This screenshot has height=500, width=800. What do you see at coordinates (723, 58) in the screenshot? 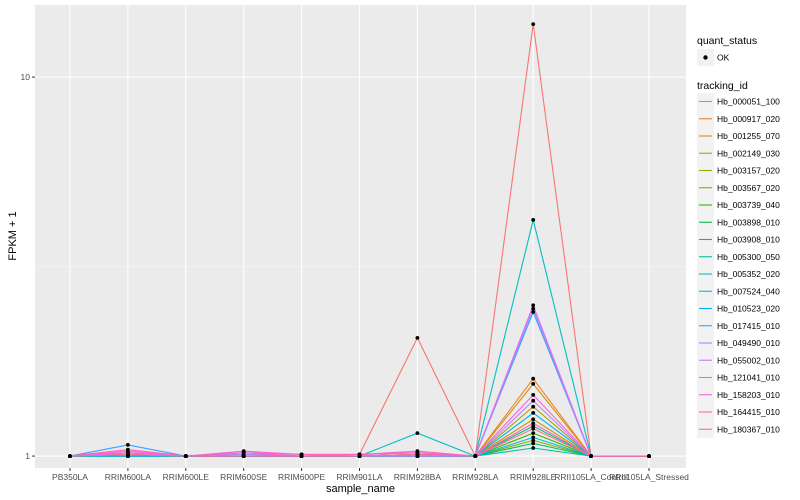
I see `legend-status-label: OK` at bounding box center [723, 58].